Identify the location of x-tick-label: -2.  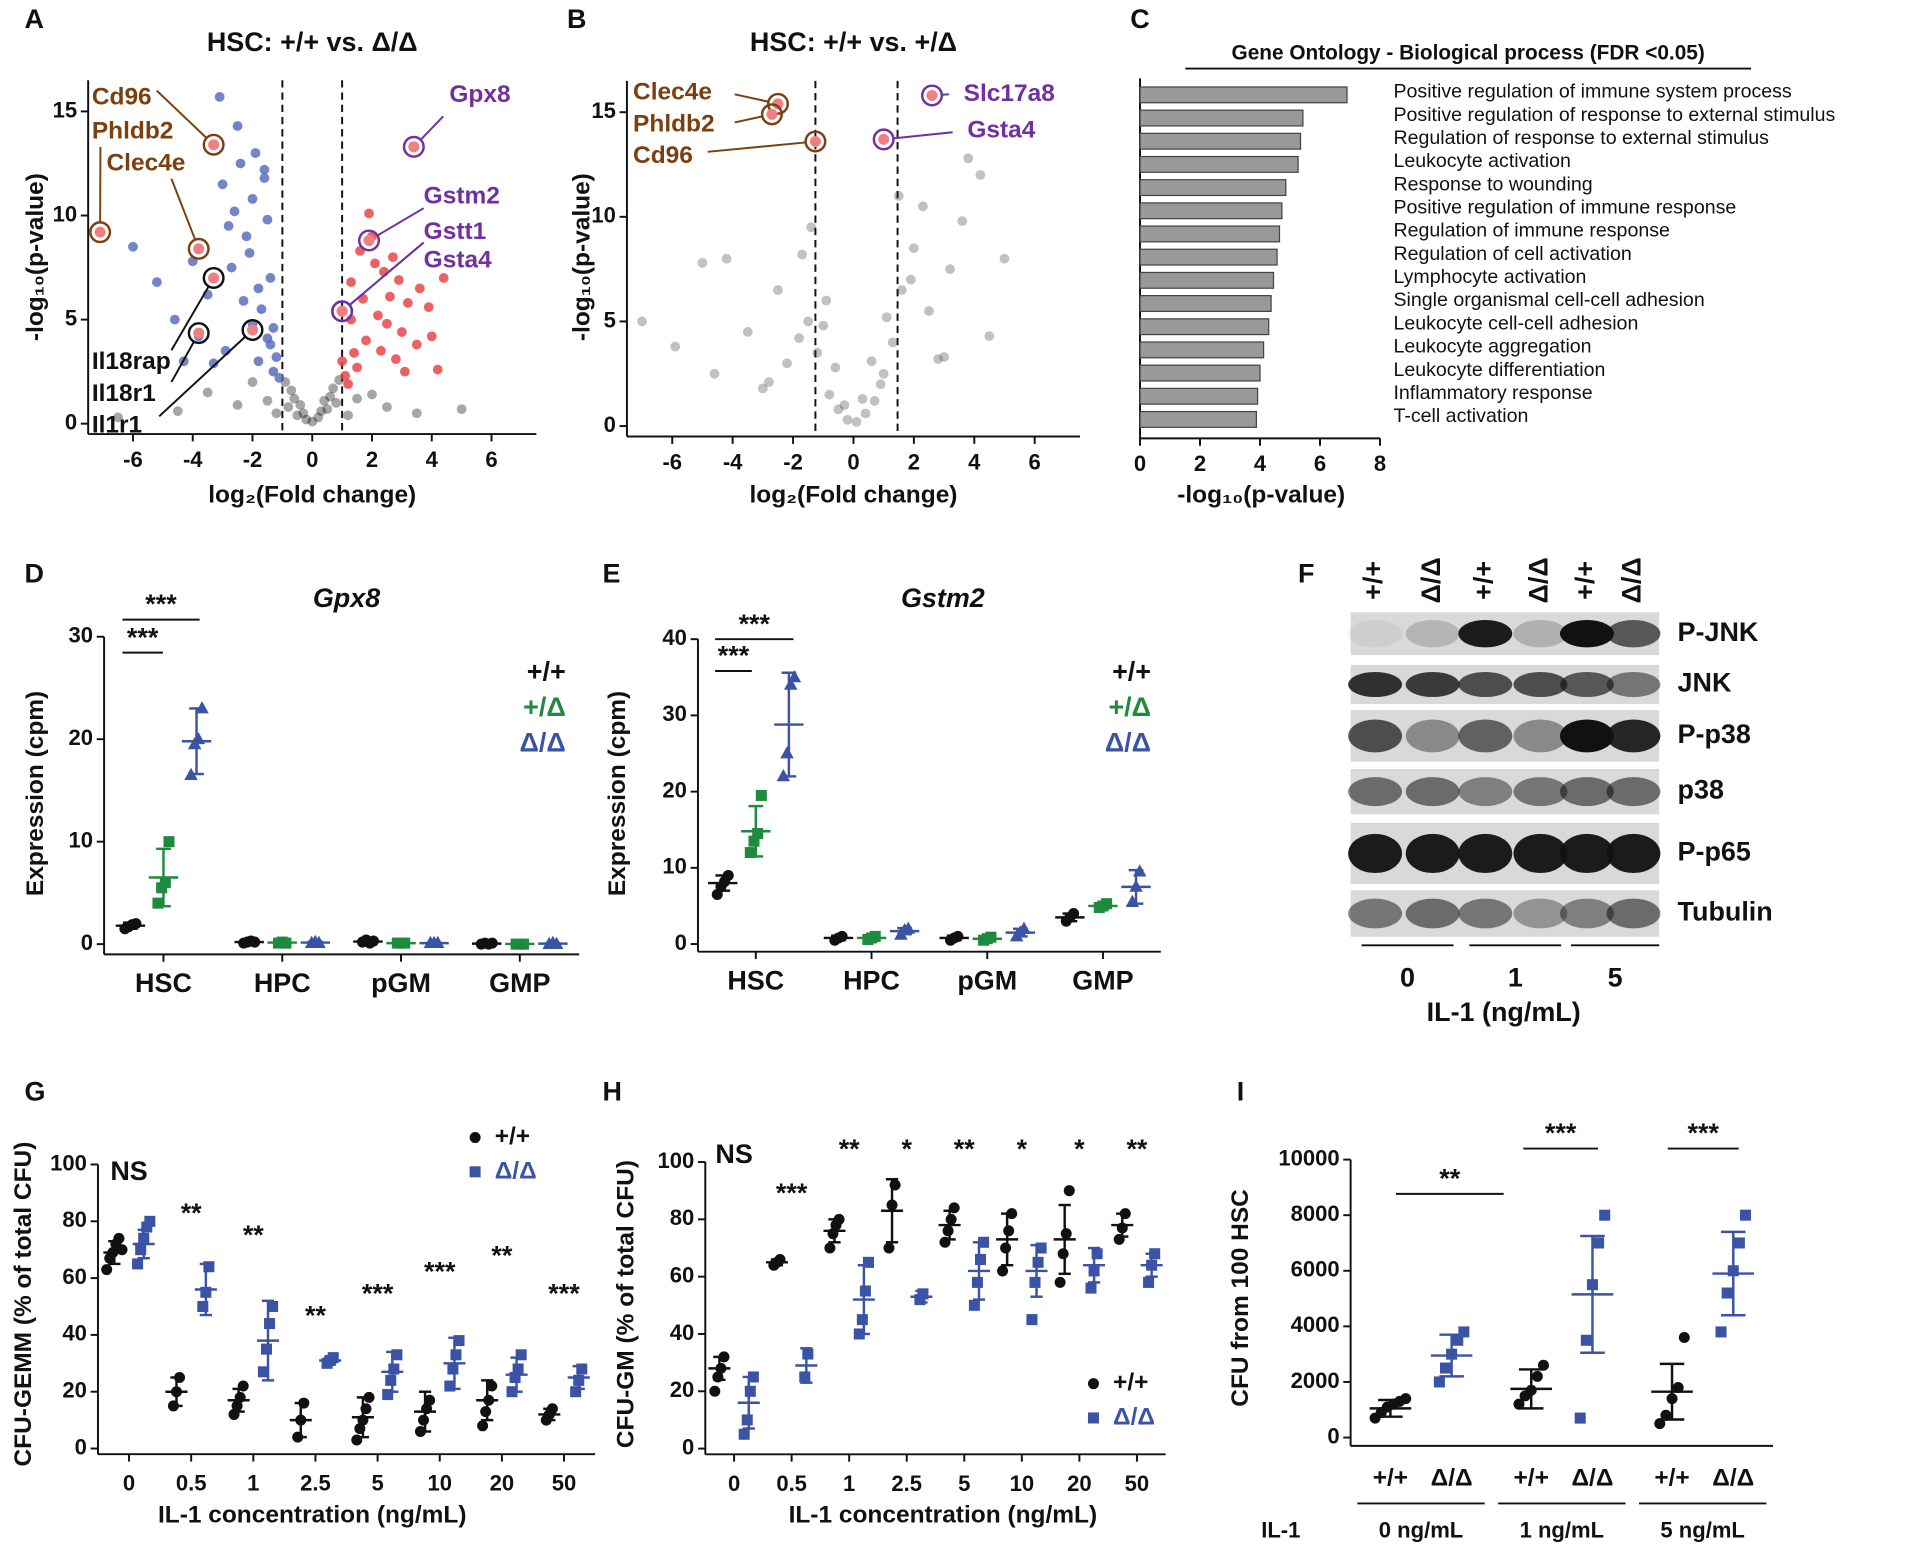
(793, 461).